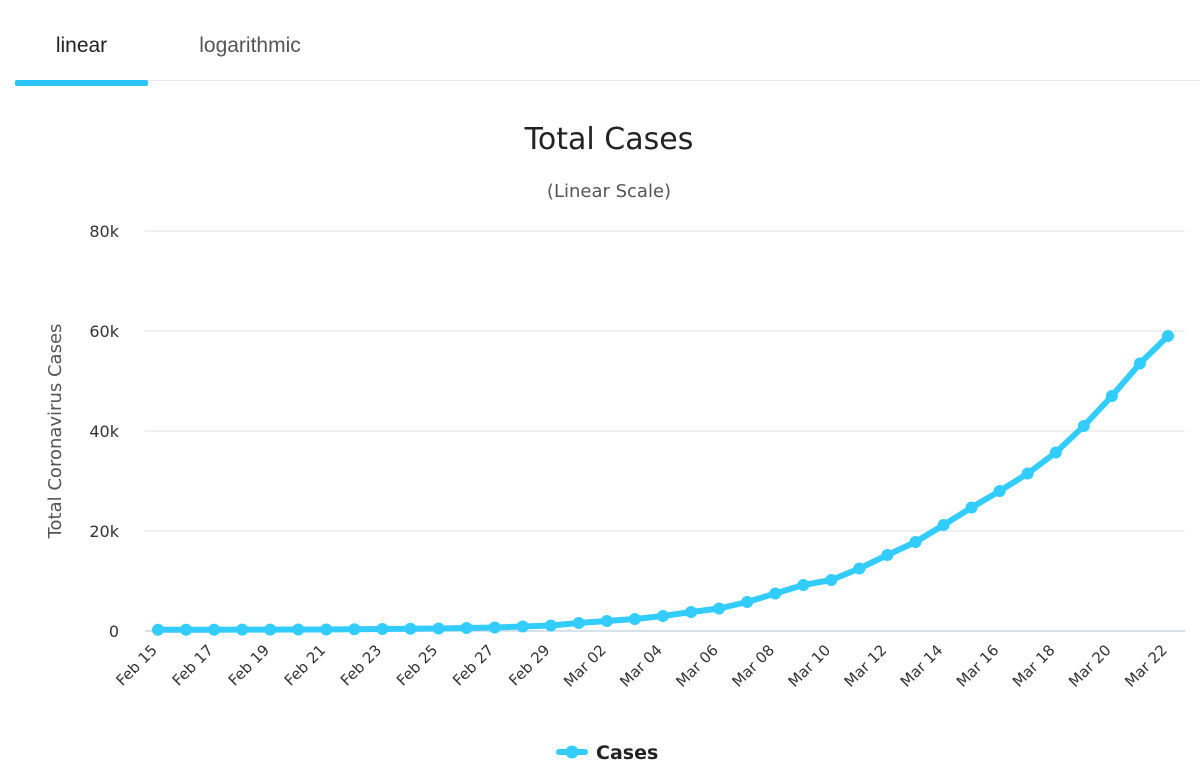 This screenshot has width=1200, height=782. Describe the element at coordinates (810, 666) in the screenshot. I see `x-tick-label: Mar 10` at that location.